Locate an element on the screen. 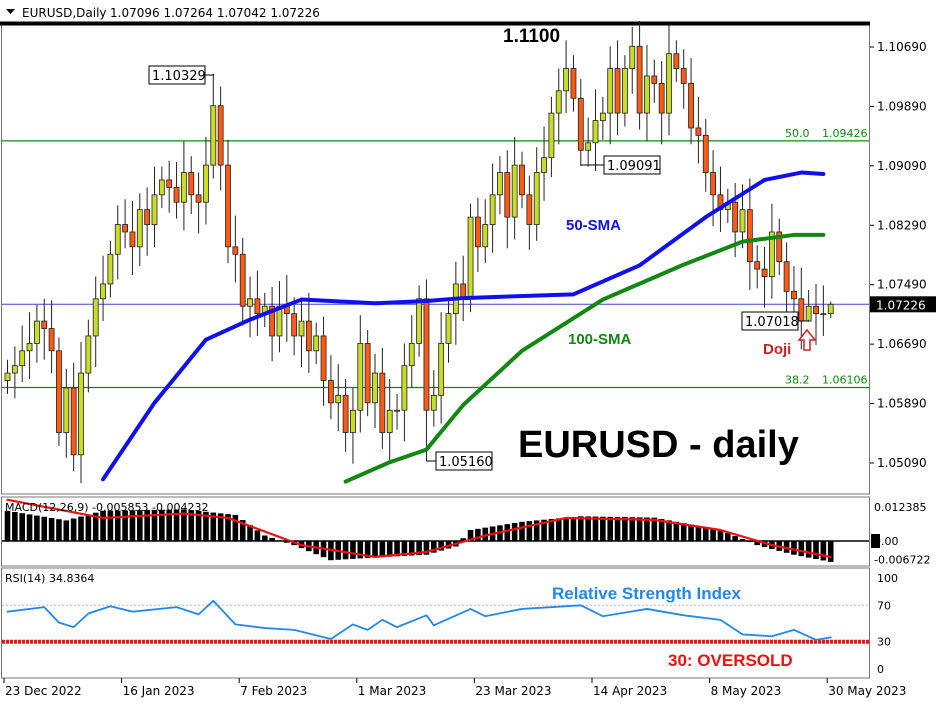  y-tick-label: 1.05890 is located at coordinates (902, 404).